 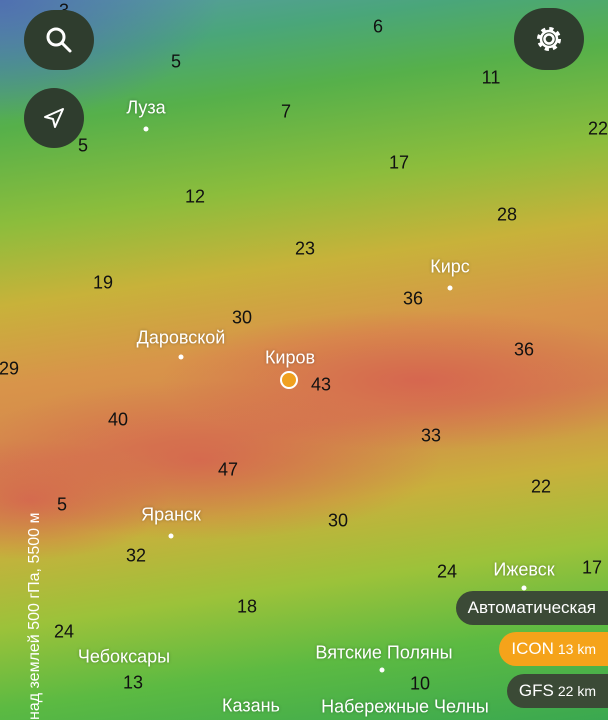 What do you see at coordinates (405, 706) in the screenshot?
I see `city-label: Набережные Челны` at bounding box center [405, 706].